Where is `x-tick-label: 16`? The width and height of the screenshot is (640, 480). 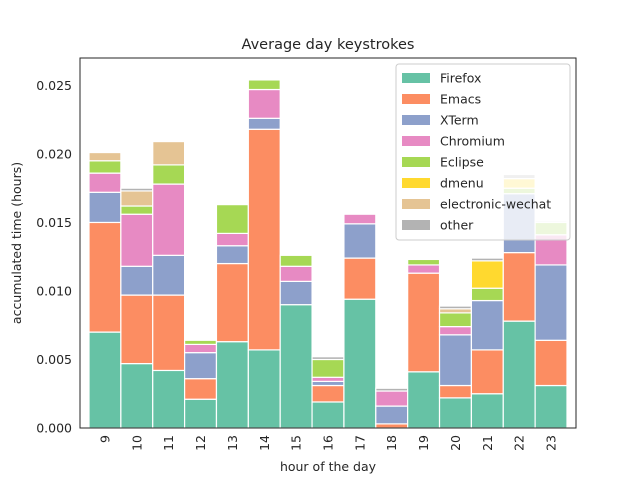 x-tick-label: 16 is located at coordinates (328, 443).